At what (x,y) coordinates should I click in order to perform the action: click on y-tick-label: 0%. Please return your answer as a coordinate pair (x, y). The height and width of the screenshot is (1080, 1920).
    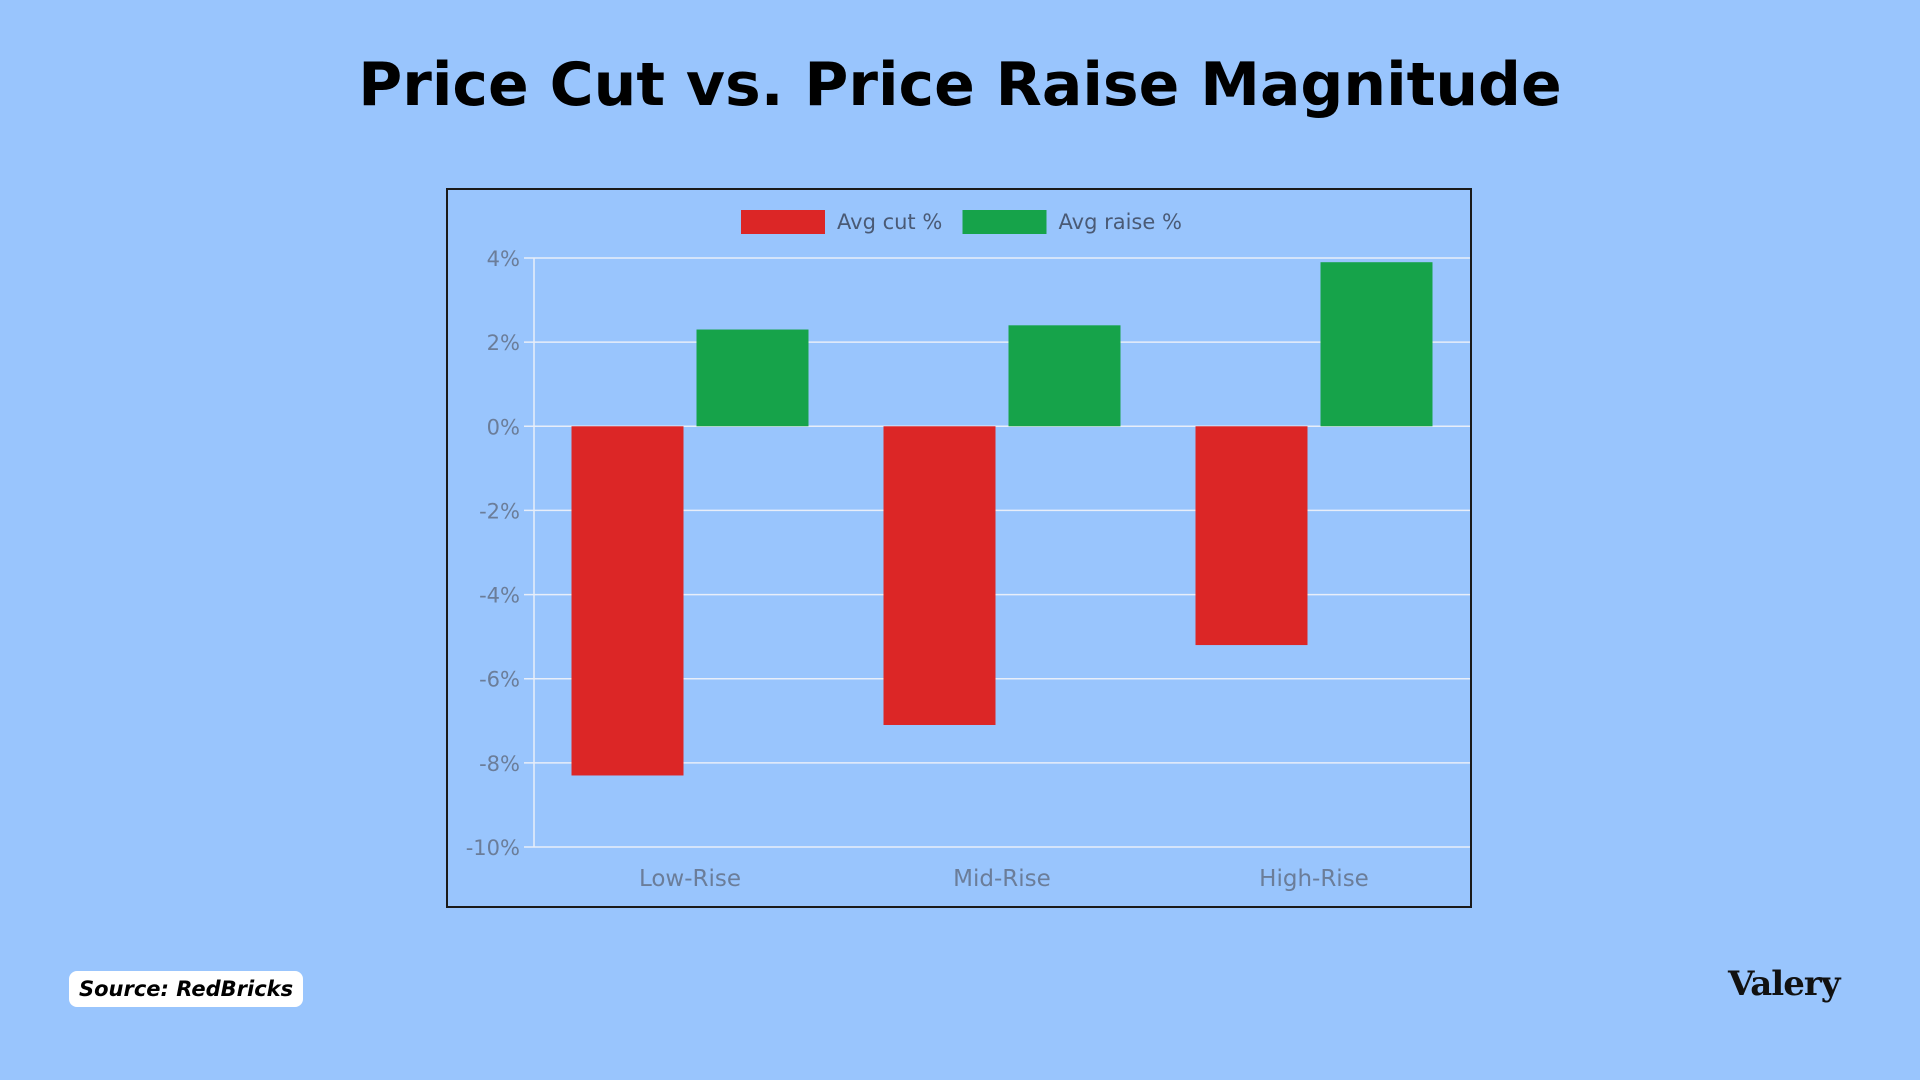
    Looking at the image, I should click on (503, 427).